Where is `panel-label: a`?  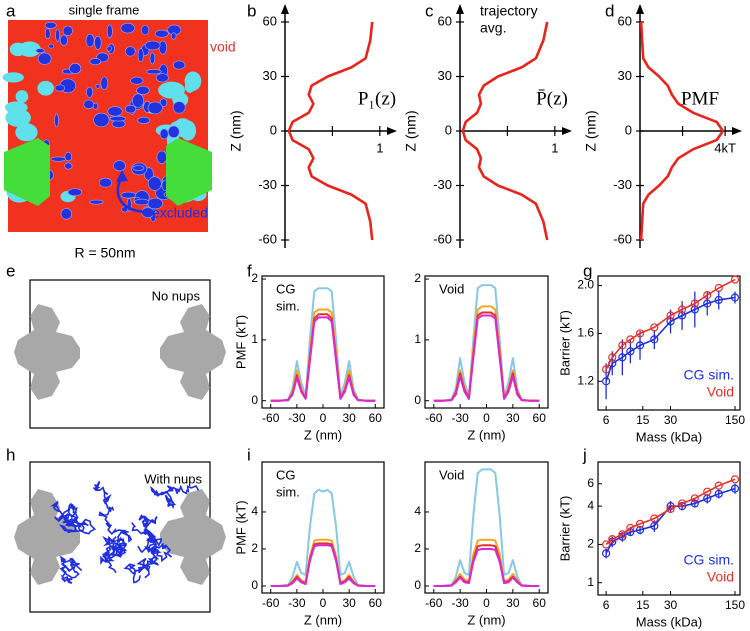 panel-label: a is located at coordinates (11, 10).